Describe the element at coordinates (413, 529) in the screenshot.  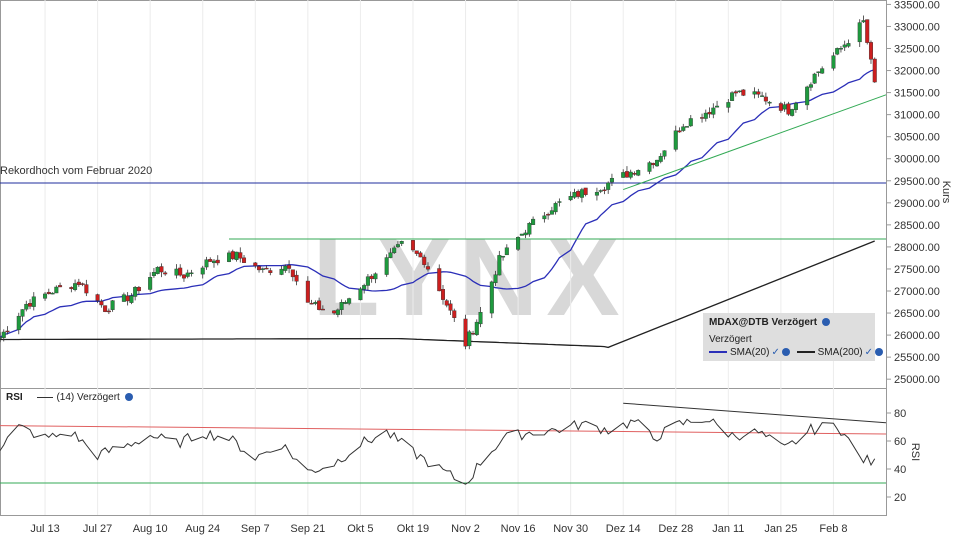
I see `x-tick-label: Okt 19` at that location.